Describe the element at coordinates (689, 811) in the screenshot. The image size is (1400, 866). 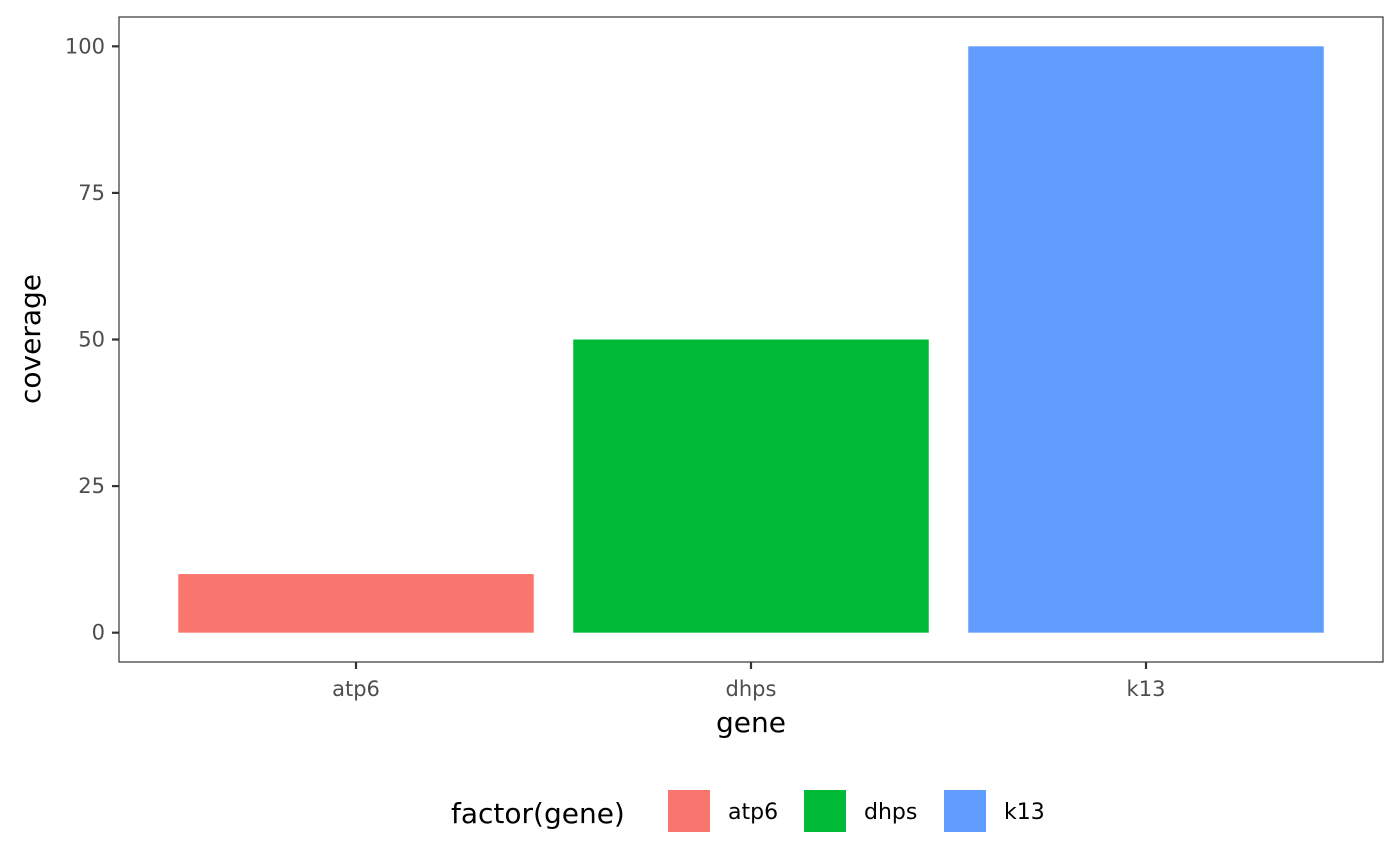
I see `legend-key-atp6` at that location.